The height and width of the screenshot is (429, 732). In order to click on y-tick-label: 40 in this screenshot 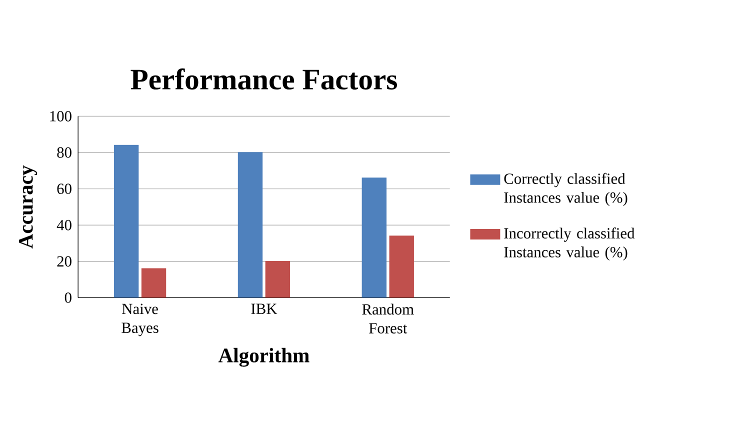, I will do `click(64, 225)`.